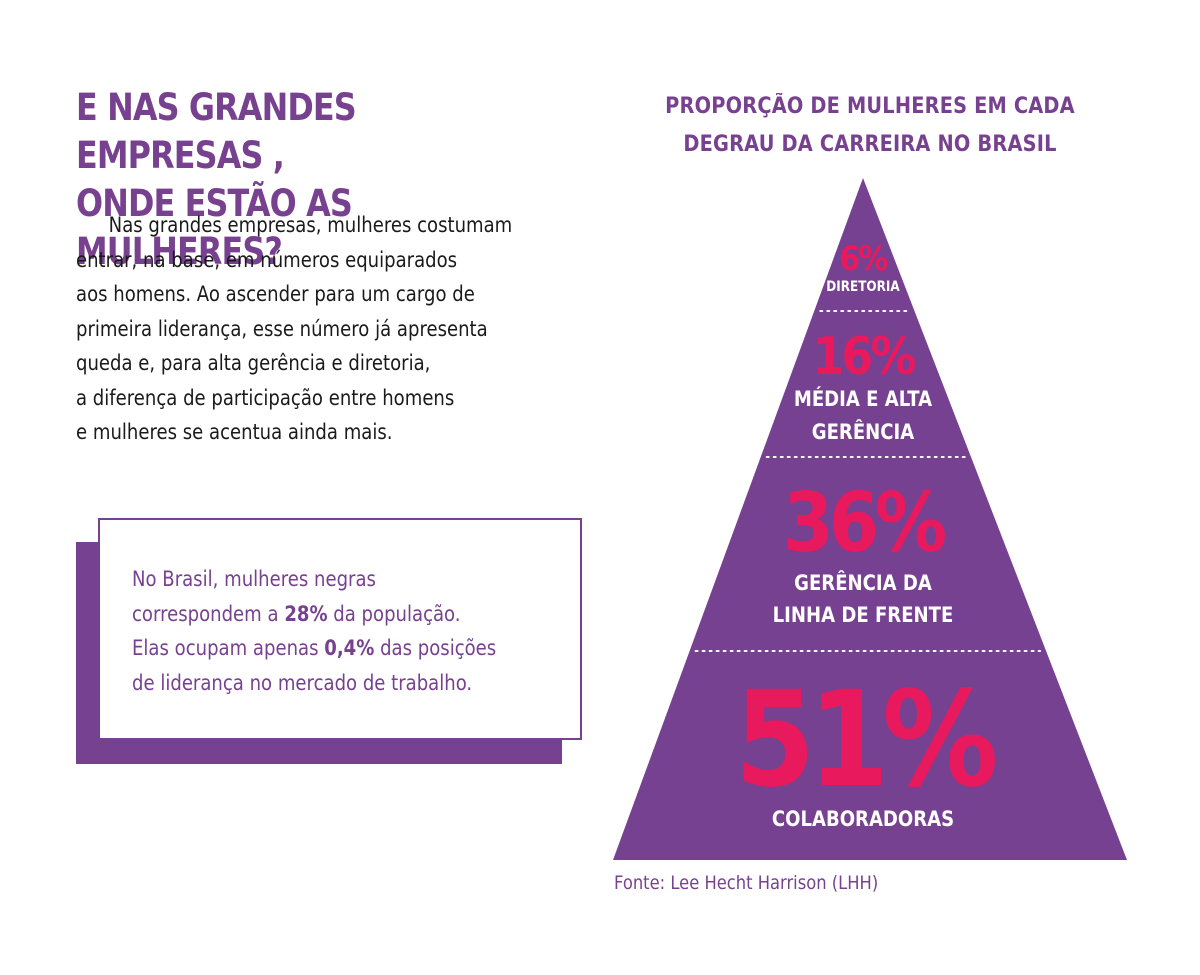 The image size is (1200, 975). I want to click on callout-line-2-post: da população., so click(394, 613).